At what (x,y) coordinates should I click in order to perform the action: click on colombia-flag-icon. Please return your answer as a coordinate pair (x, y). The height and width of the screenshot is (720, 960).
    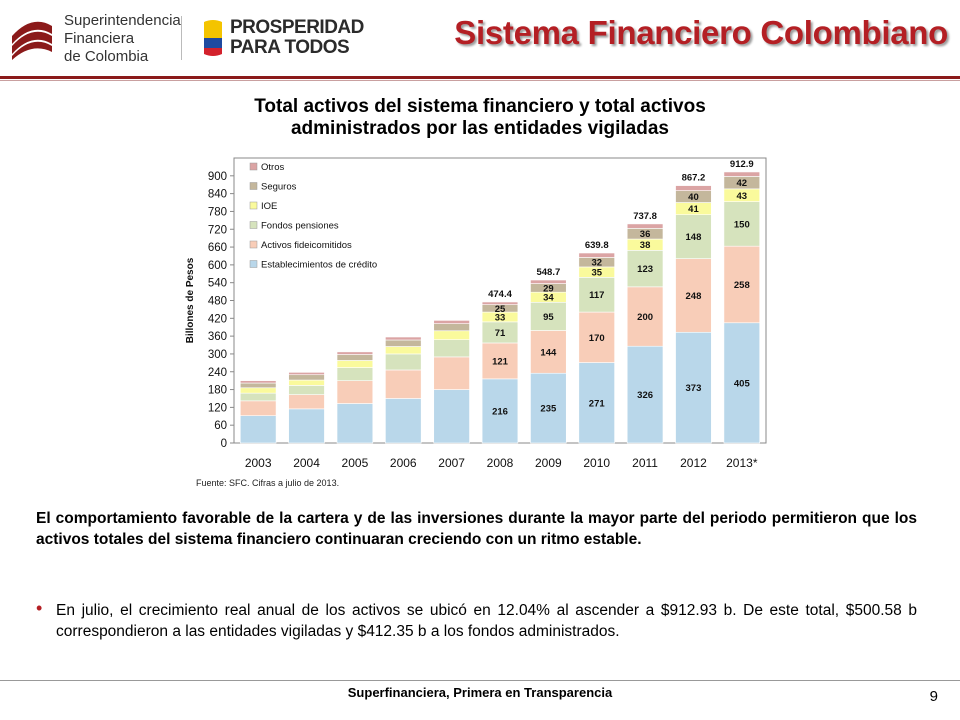
    Looking at the image, I should click on (213, 38).